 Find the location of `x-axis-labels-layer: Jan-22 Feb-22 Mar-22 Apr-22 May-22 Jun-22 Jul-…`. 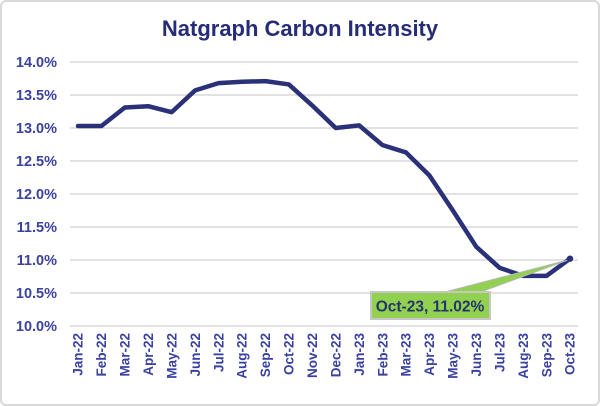

x-axis-labels-layer: Jan-22 Feb-22 Mar-22 Apr-22 May-22 Jun-22 Jul-… is located at coordinates (324, 356).